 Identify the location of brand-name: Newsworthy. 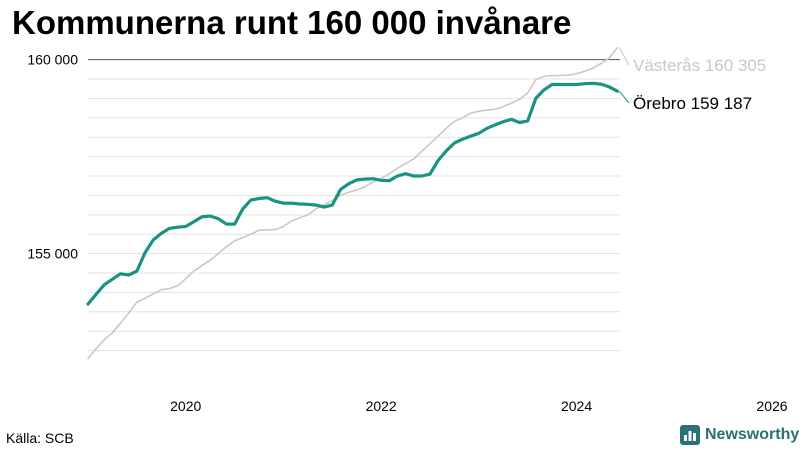
(752, 434).